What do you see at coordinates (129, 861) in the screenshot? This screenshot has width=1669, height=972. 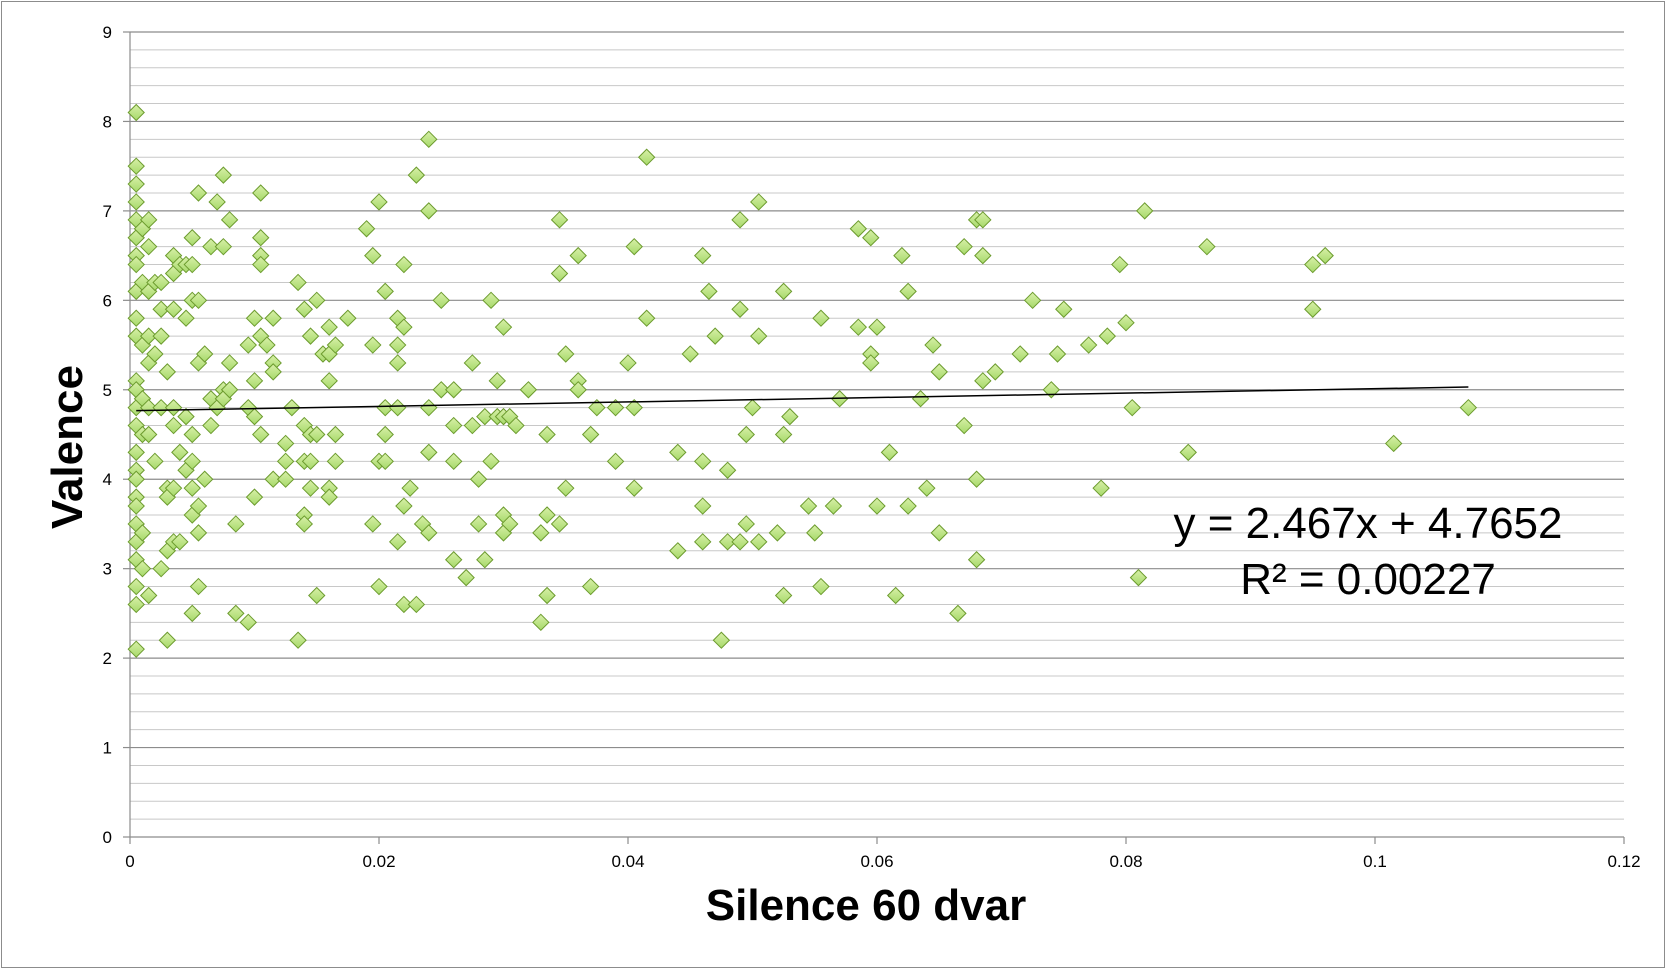 I see `x-tick-label: 0` at bounding box center [129, 861].